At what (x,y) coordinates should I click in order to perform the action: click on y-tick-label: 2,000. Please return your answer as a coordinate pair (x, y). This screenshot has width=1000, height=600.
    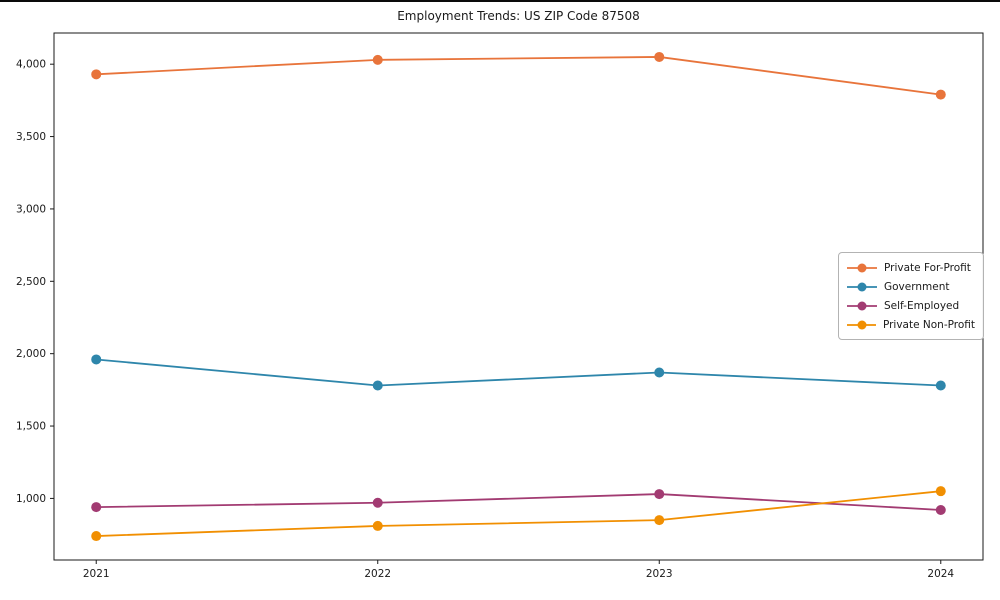
    Looking at the image, I should click on (31, 354).